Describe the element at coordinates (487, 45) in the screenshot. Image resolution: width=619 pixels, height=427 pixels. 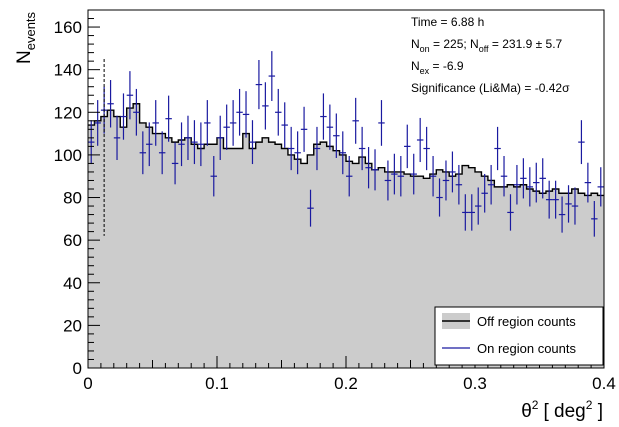
I see `stats-counts: Non = 225; Noff = 231.9 ± 5.7` at that location.